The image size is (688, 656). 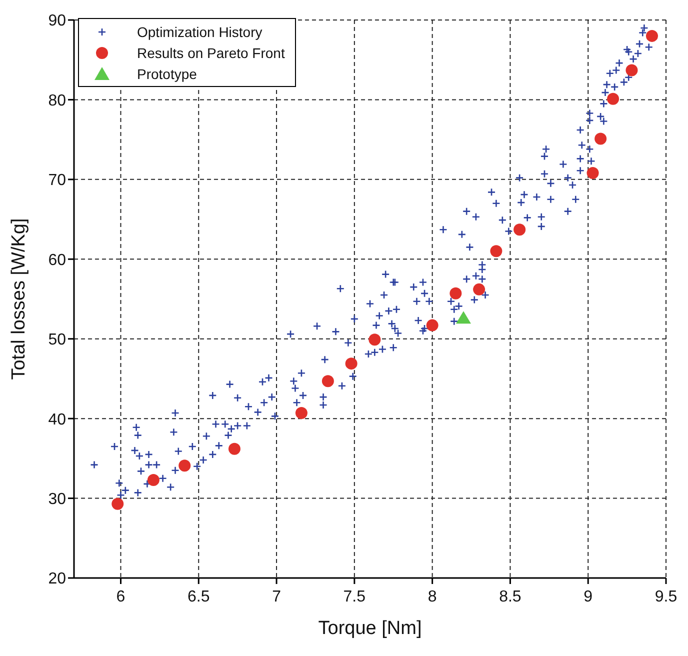 I want to click on y-tick-label: 30, so click(x=57, y=499).